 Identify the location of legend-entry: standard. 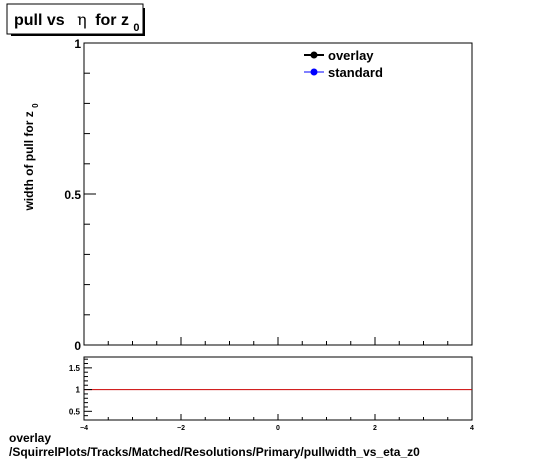
(343, 72).